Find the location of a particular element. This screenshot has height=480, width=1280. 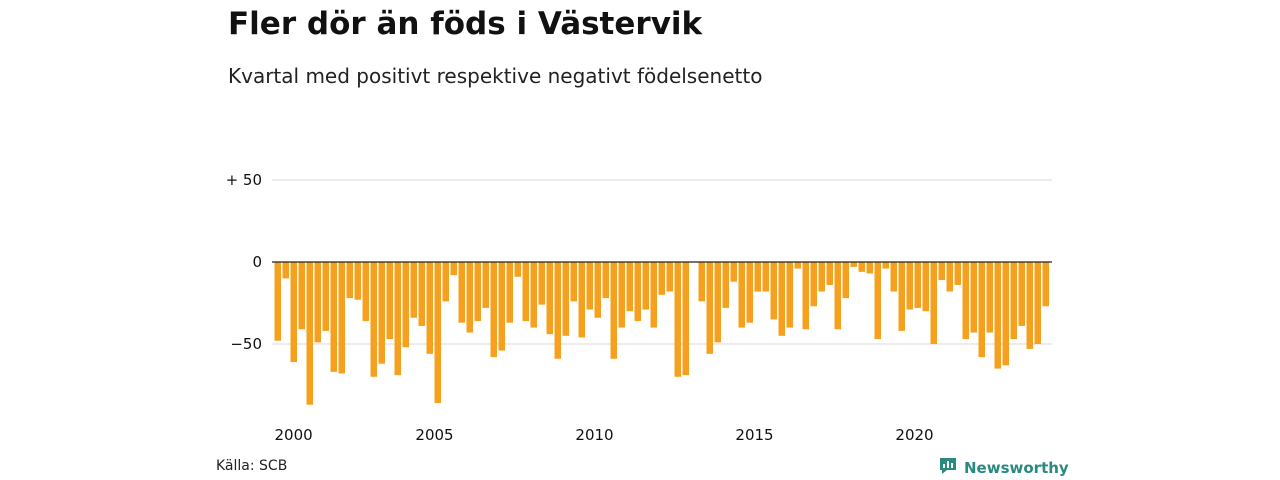

brand-logo: Newsworthy is located at coordinates (1003, 468).